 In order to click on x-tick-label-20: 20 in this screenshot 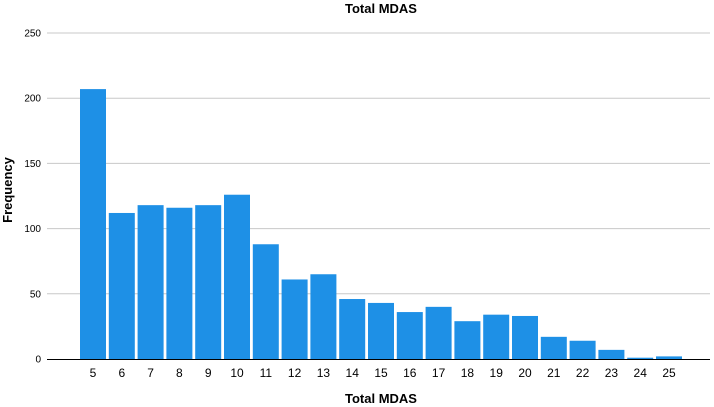, I will do `click(525, 373)`.